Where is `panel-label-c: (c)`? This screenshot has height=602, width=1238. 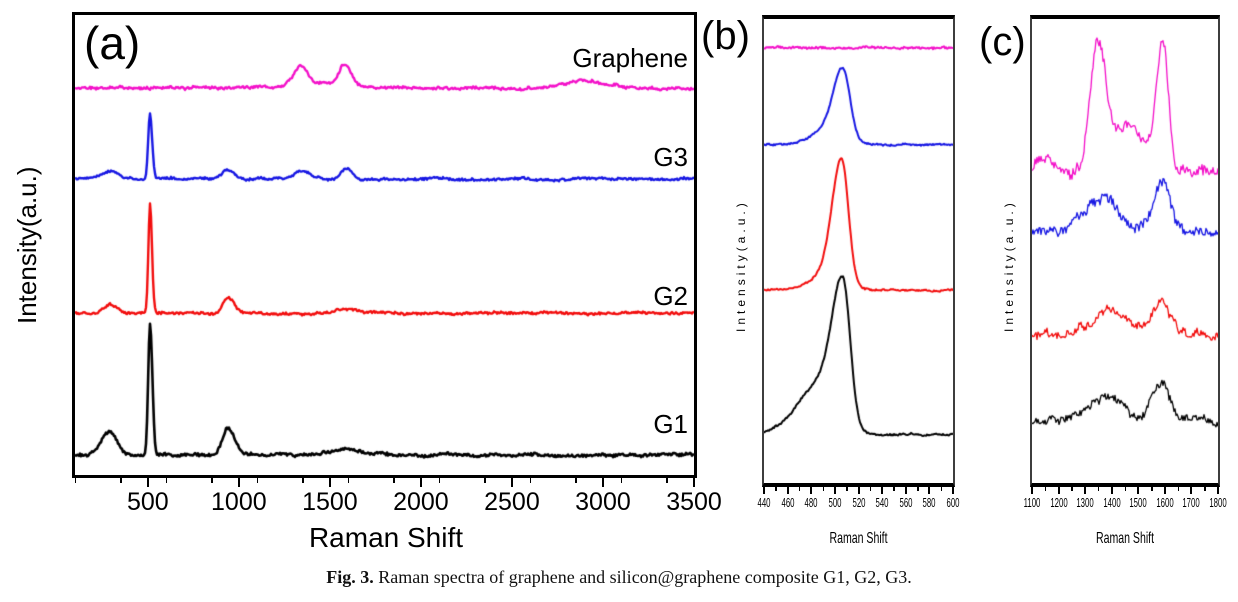
panel-label-c: (c) is located at coordinates (1002, 42).